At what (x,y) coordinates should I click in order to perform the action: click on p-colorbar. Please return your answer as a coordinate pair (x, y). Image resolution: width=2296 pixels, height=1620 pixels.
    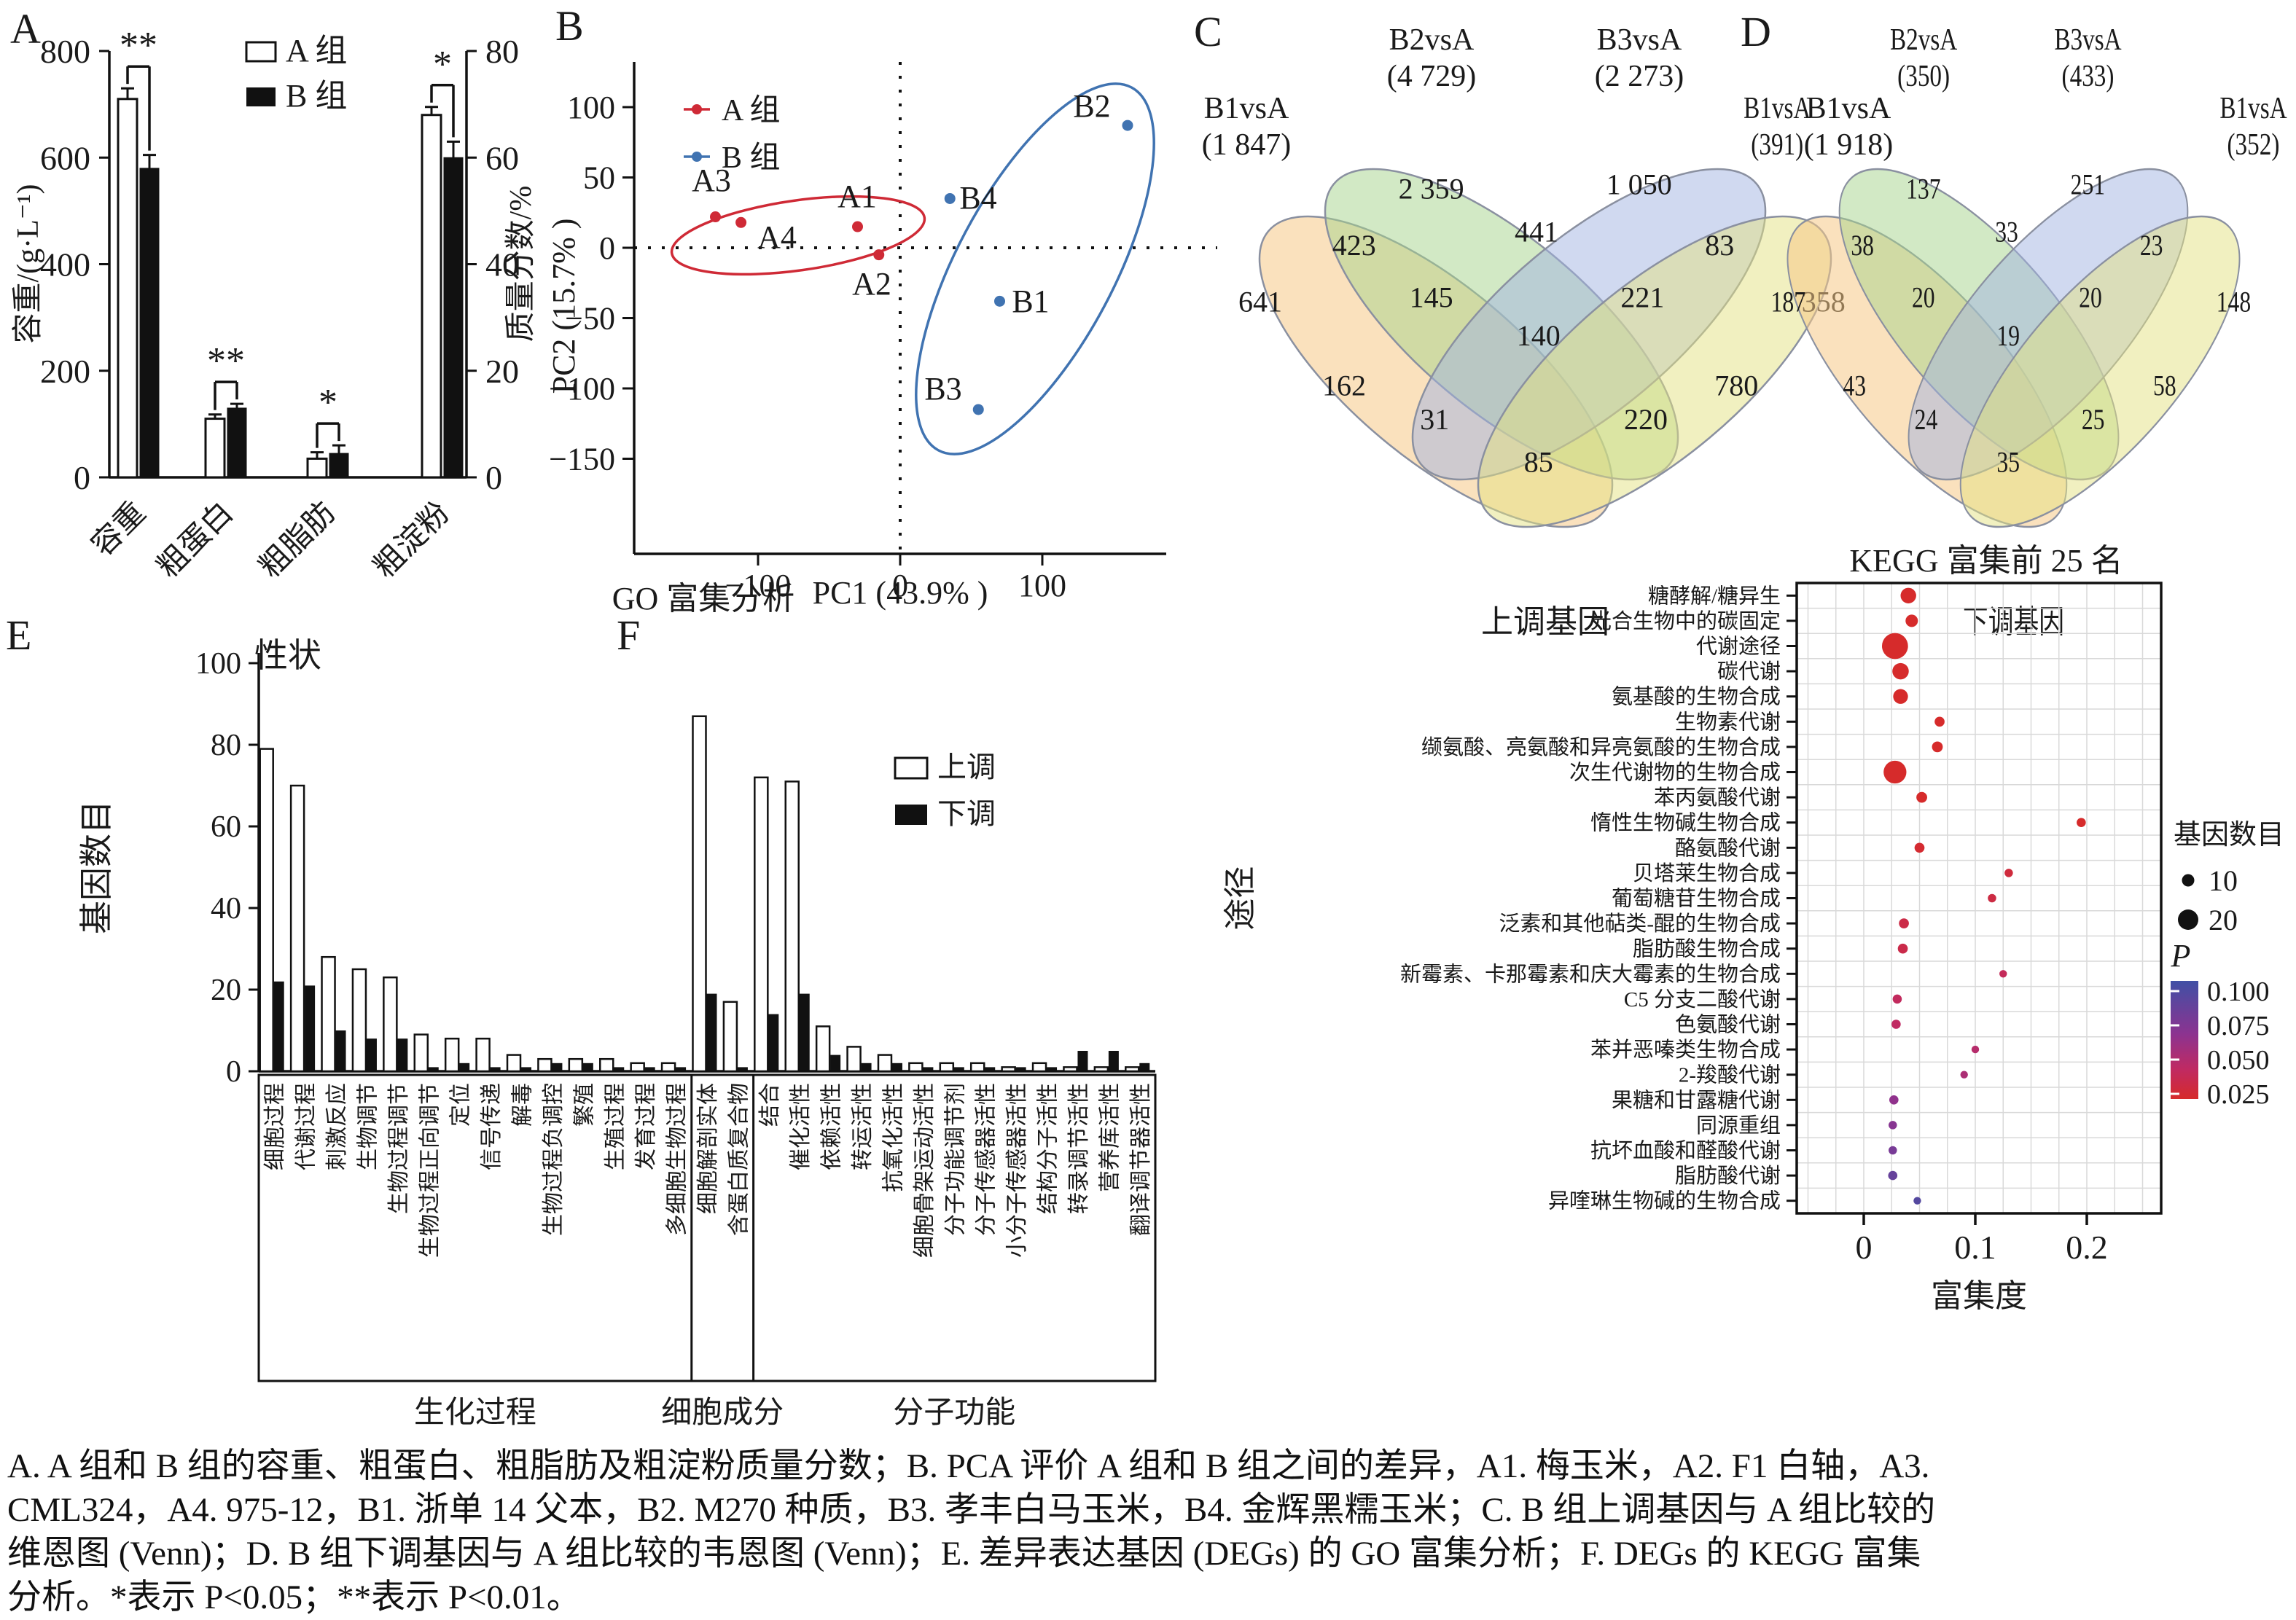
    Looking at the image, I should click on (2184, 1040).